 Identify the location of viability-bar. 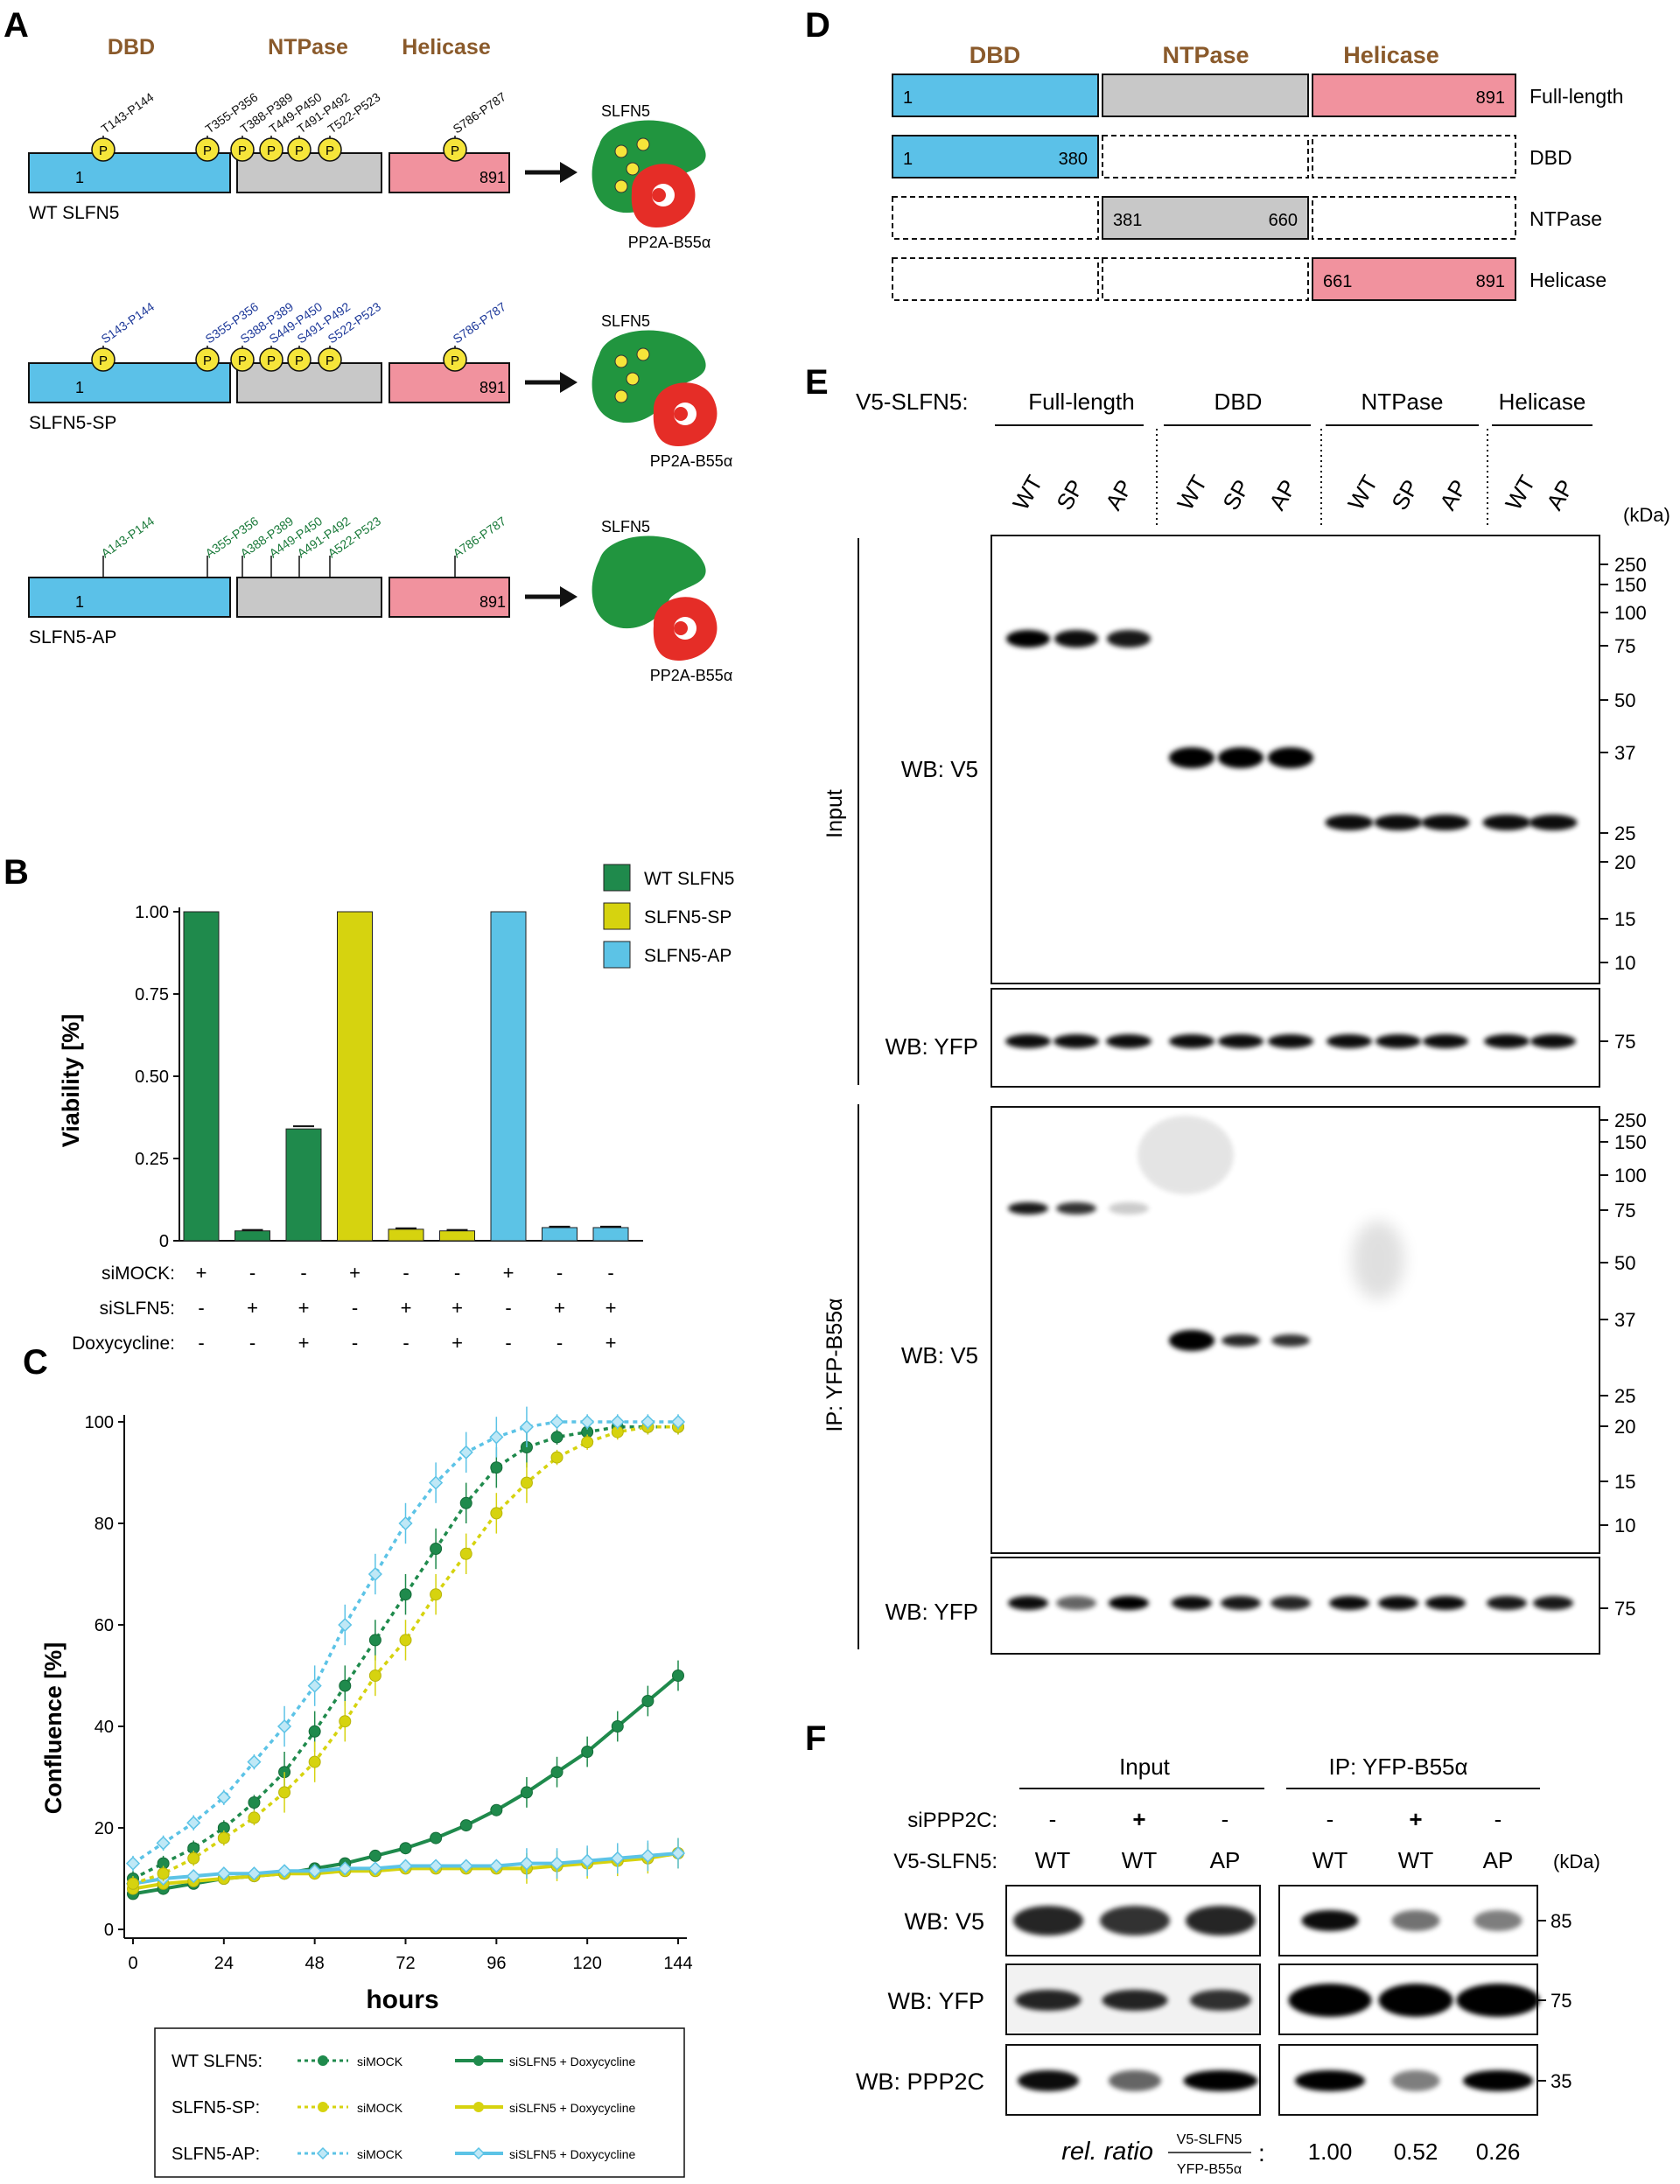
(560, 1234).